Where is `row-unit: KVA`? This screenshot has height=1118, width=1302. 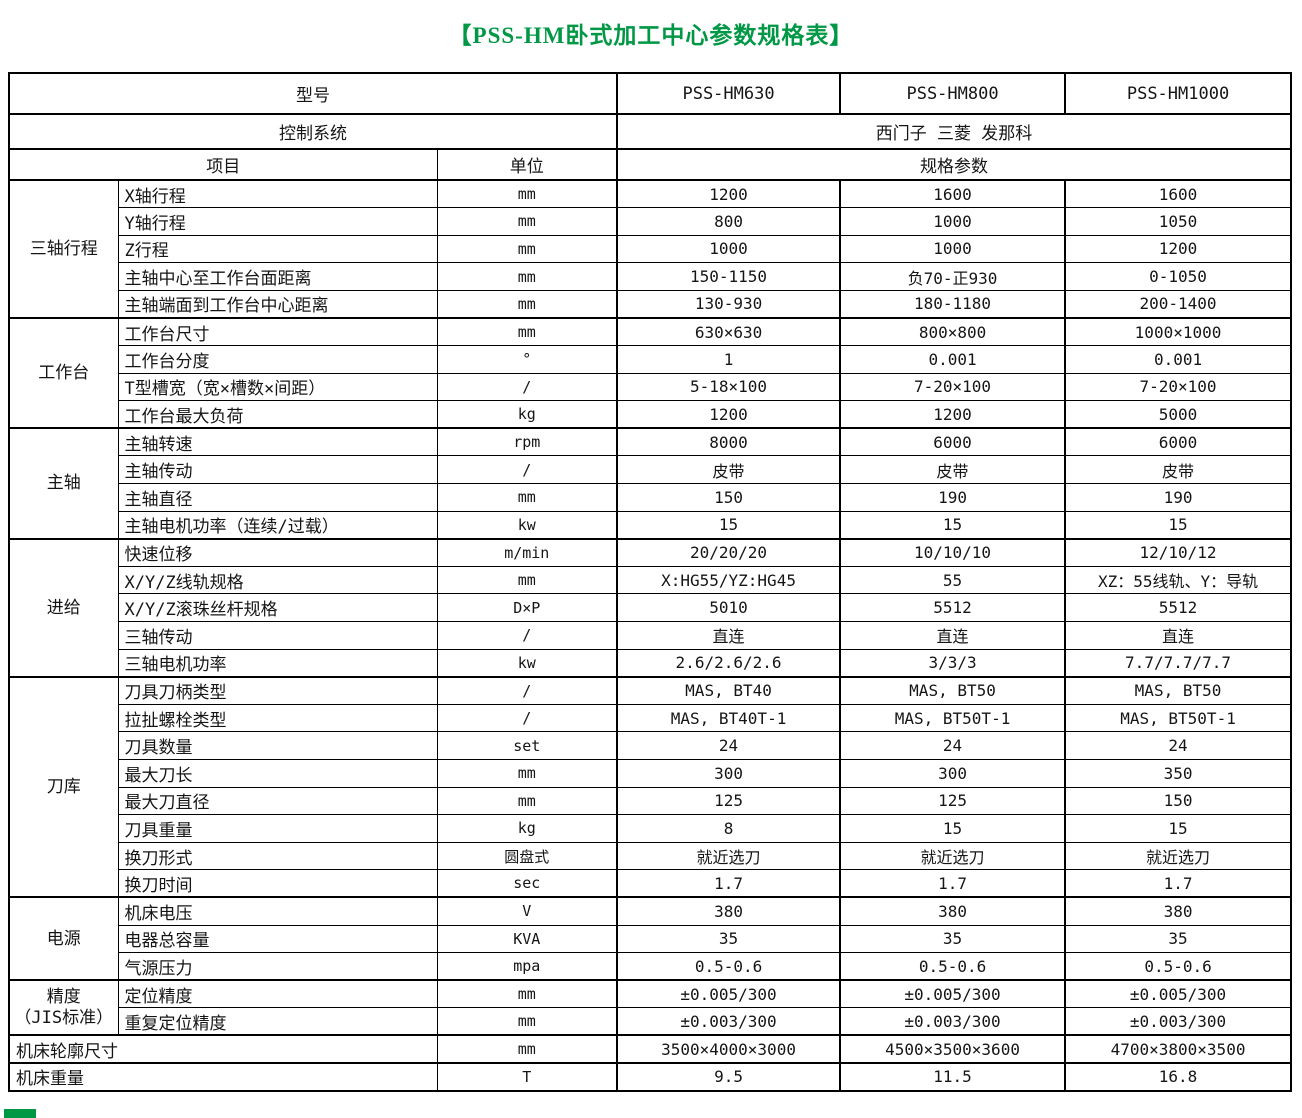
row-unit: KVA is located at coordinates (527, 939).